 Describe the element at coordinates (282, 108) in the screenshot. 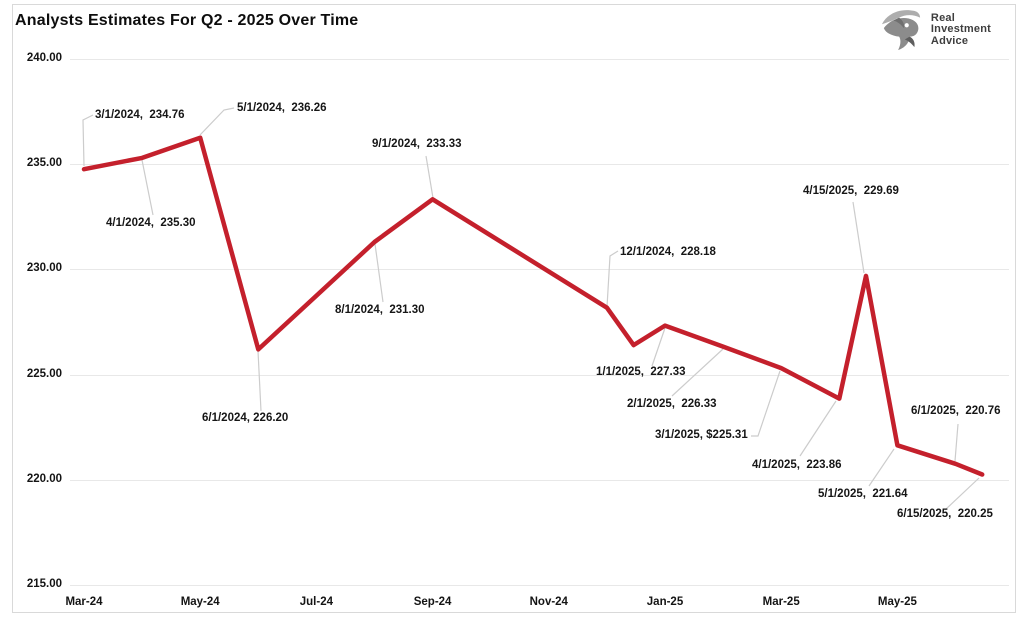

I see `data-point-label: 5/1/2024, 236.26` at that location.